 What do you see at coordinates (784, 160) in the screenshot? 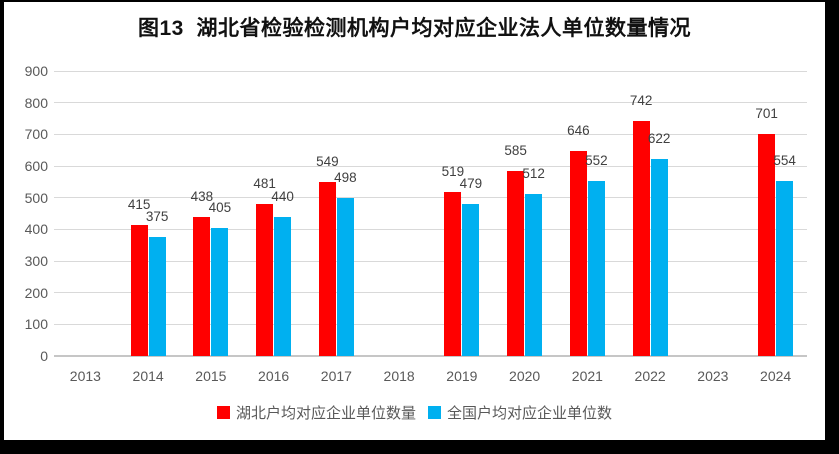
I see `bar-value-label: 554` at bounding box center [784, 160].